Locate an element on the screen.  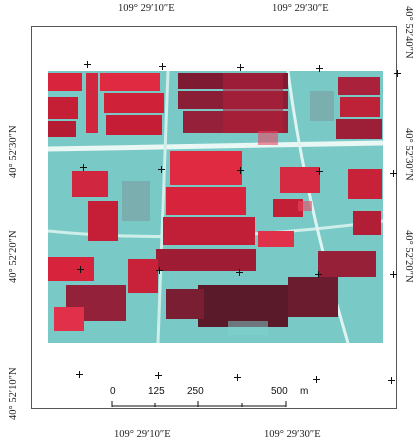
scale-tick-label-500: 500 is located at coordinates (279, 391).